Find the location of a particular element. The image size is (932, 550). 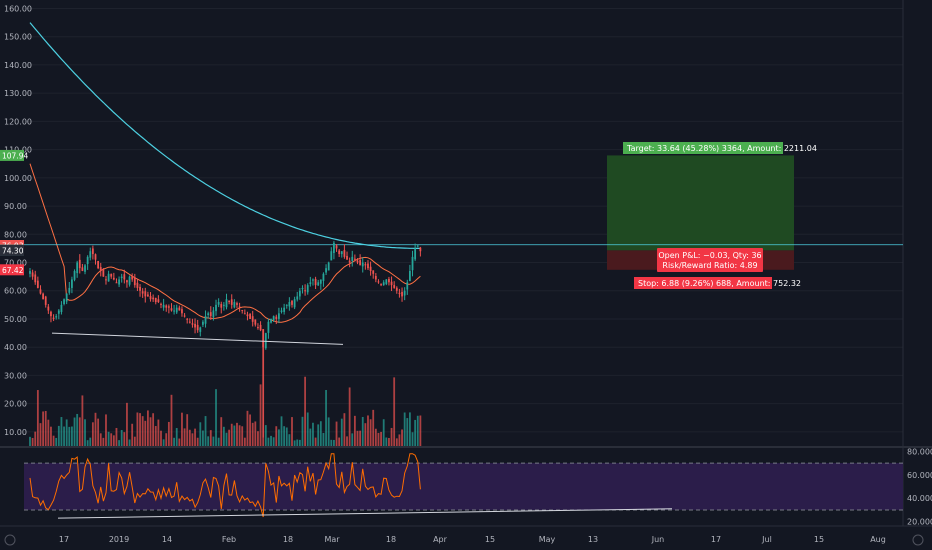

rsi-tick-label: 60.0000 is located at coordinates (919, 475).